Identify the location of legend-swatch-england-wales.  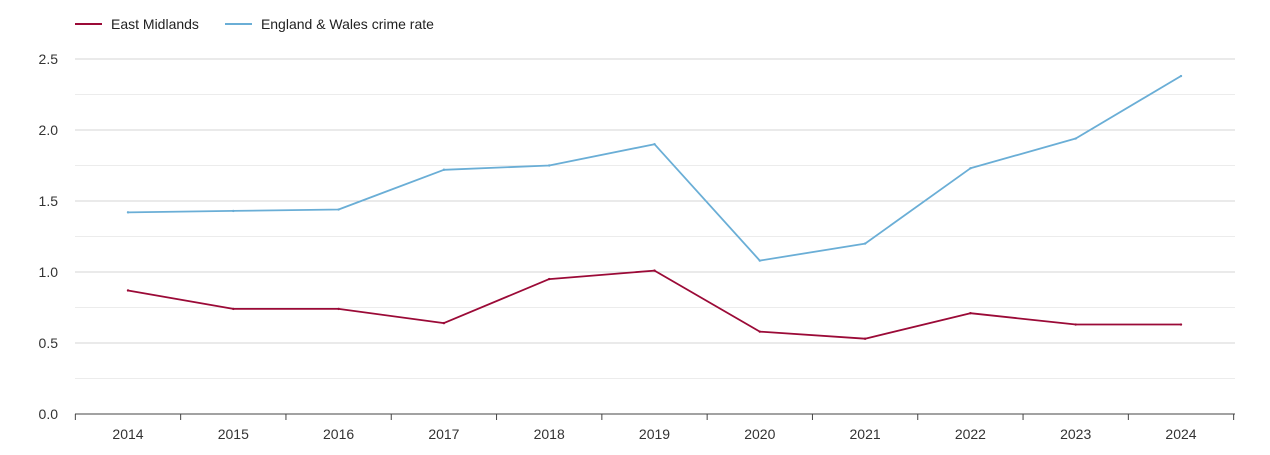
(238, 24).